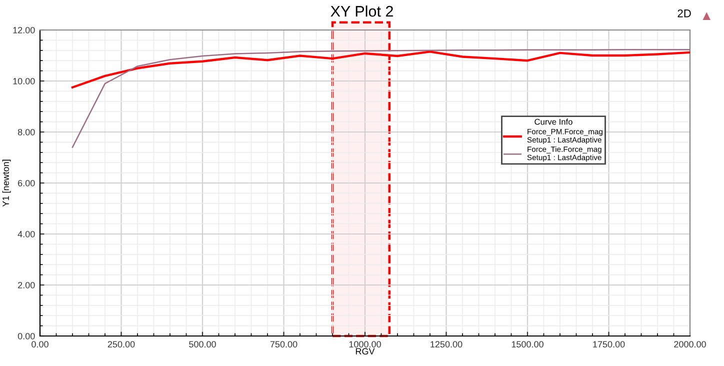 This screenshot has height=366, width=724. What do you see at coordinates (284, 344) in the screenshot?
I see `x-tick-label: 750.00` at bounding box center [284, 344].